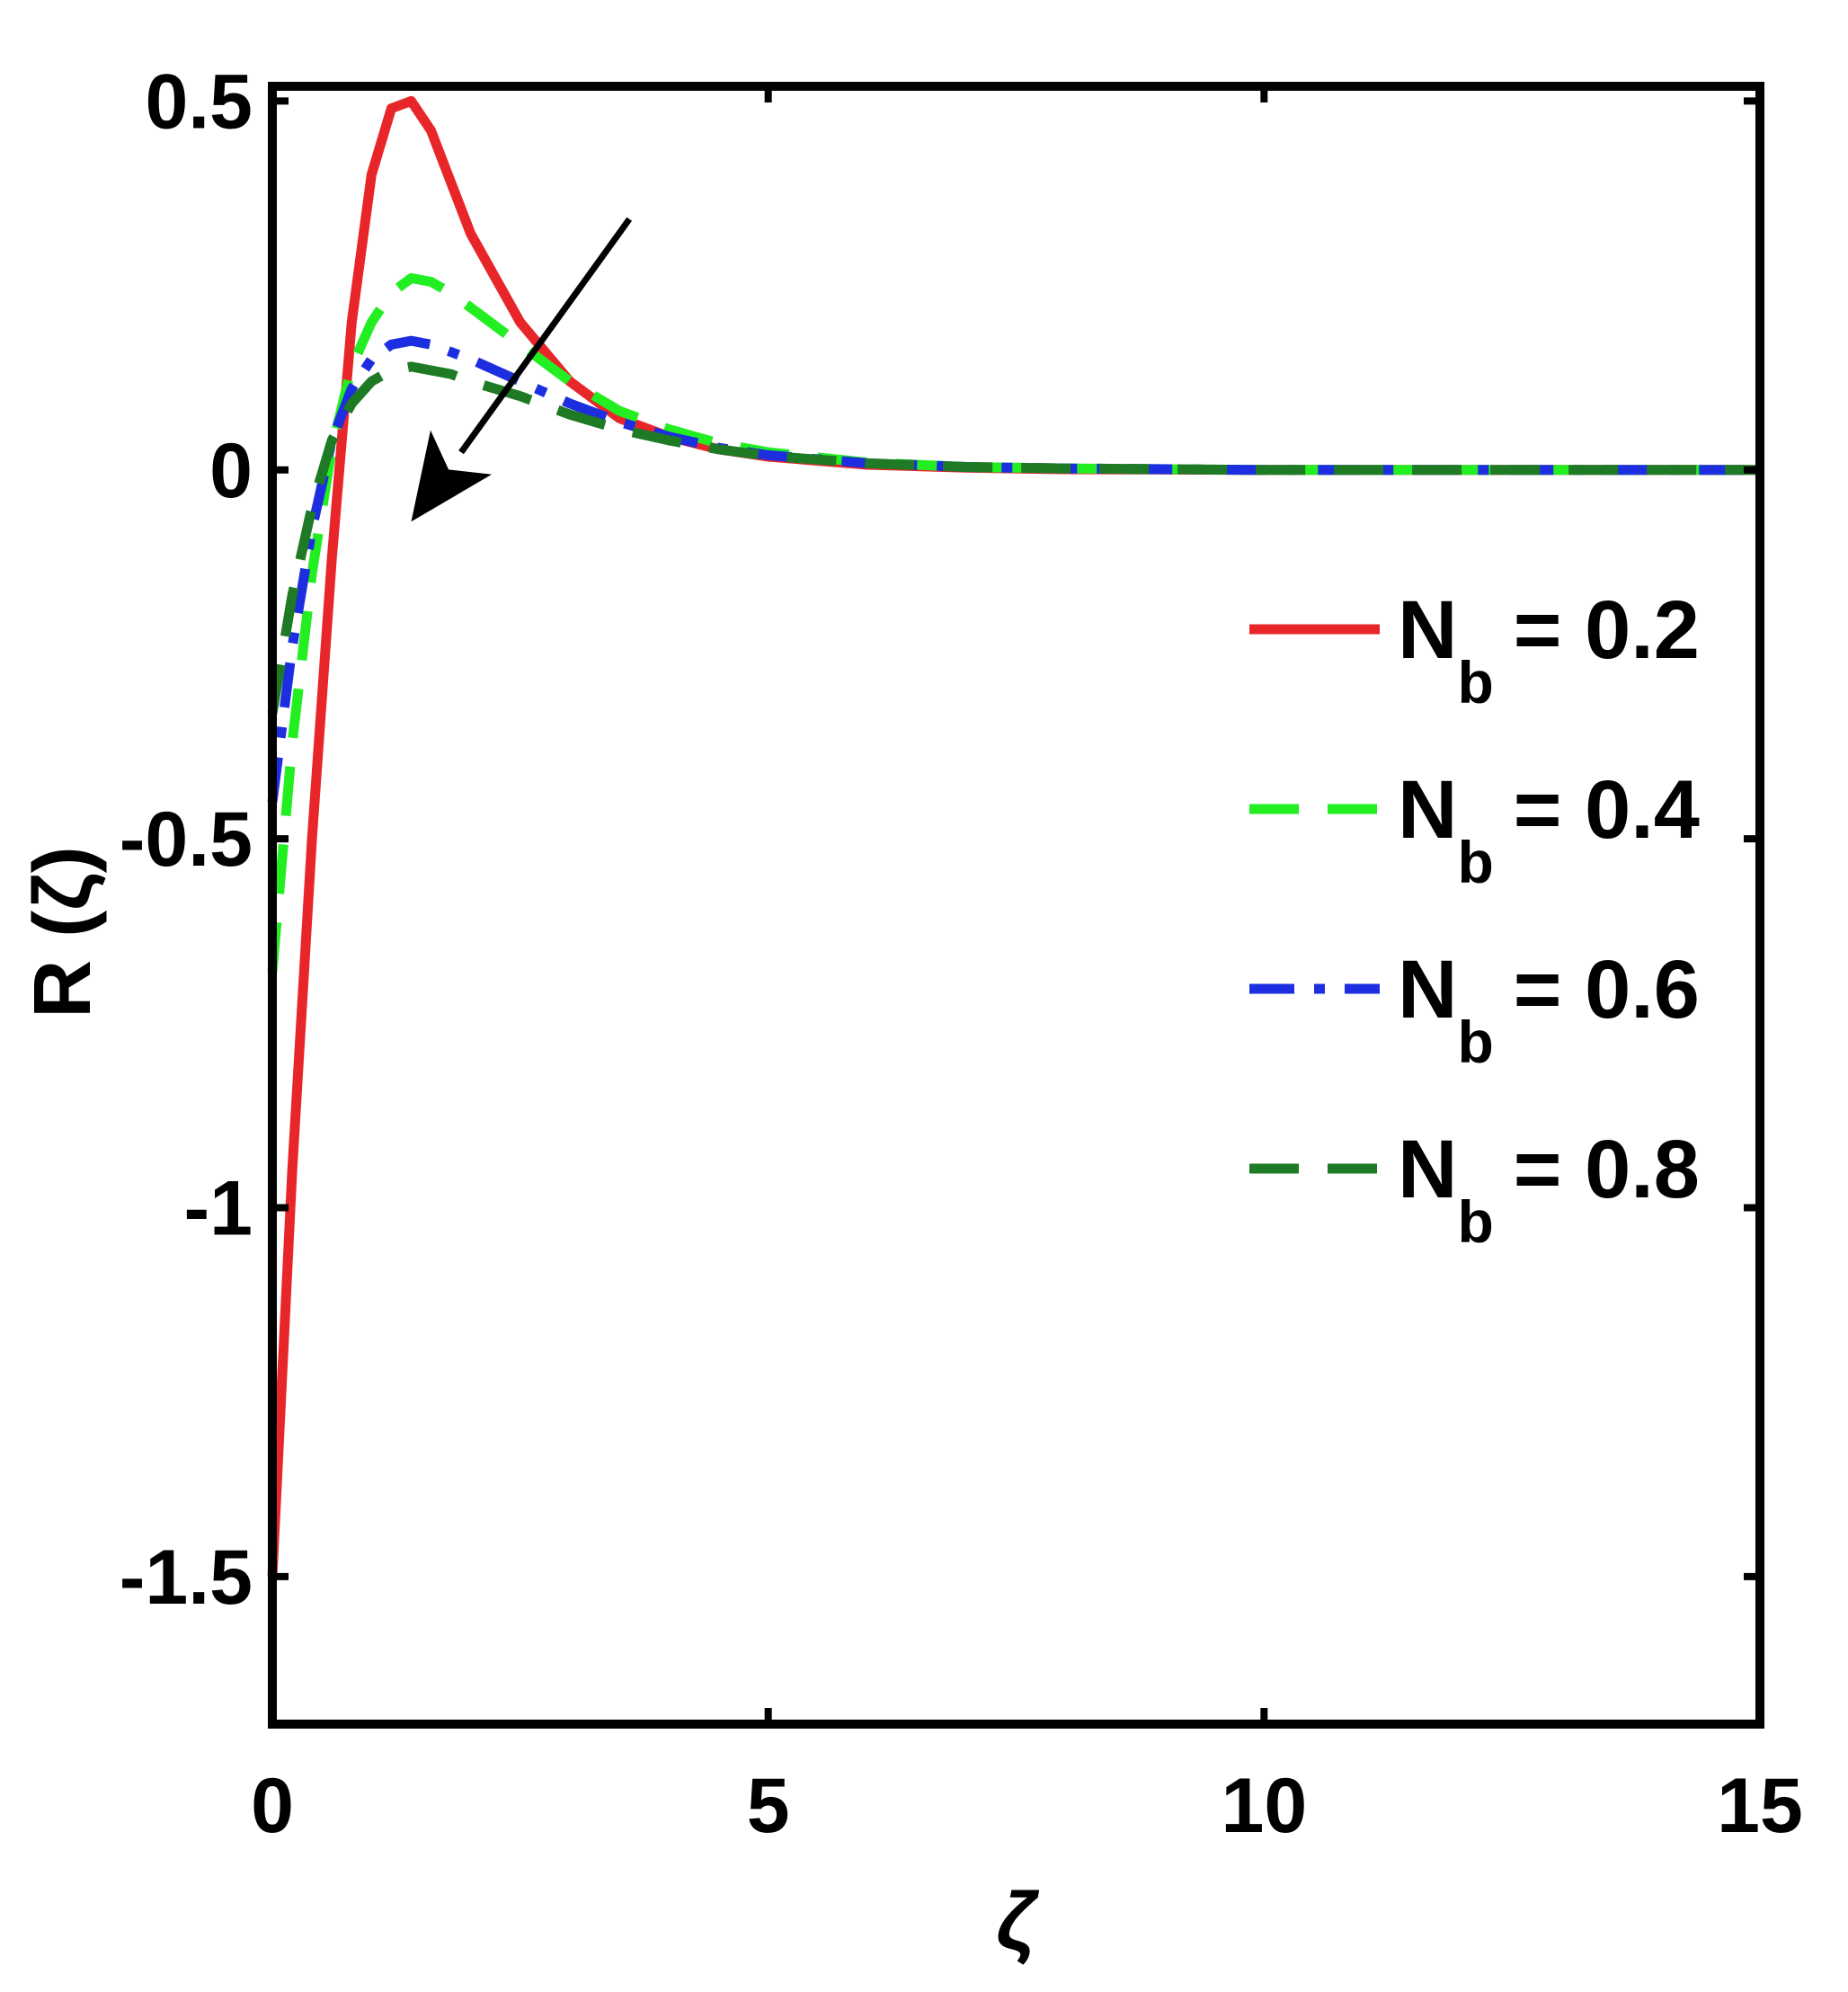 This screenshot has height=1992, width=1848. I want to click on y-tick-label: 0, so click(231, 471).